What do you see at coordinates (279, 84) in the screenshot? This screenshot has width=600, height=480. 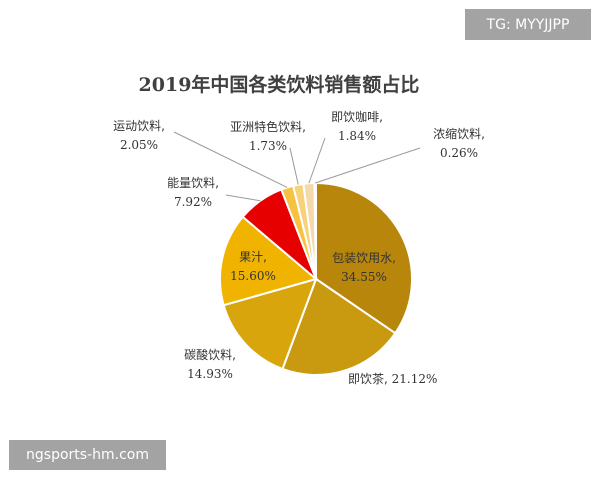 I see `chart-title: 2019年中国各类饮料销售额占比` at bounding box center [279, 84].